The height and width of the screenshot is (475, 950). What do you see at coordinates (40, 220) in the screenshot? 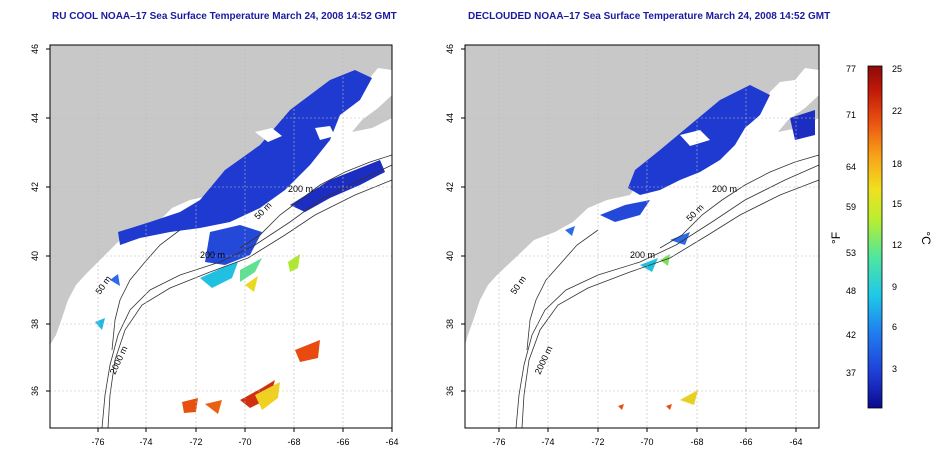
I see `left-map-y-axis: 36 38 40 42 44 46` at bounding box center [40, 220].